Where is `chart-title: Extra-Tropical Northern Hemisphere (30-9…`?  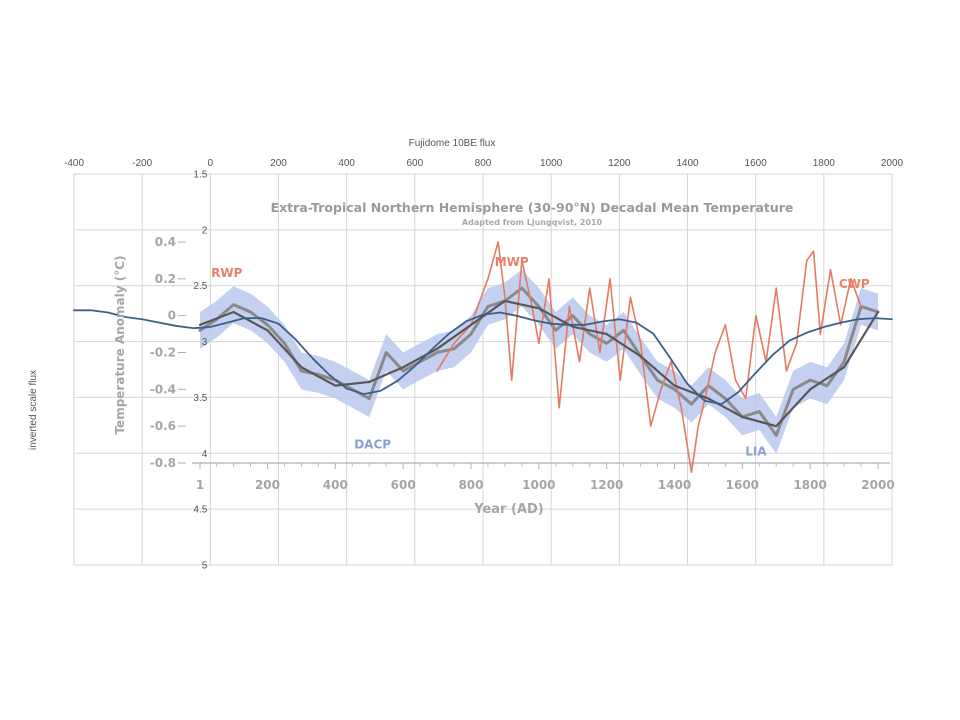
chart-title: Extra-Tropical Northern Hemisphere (30-9… is located at coordinates (532, 207).